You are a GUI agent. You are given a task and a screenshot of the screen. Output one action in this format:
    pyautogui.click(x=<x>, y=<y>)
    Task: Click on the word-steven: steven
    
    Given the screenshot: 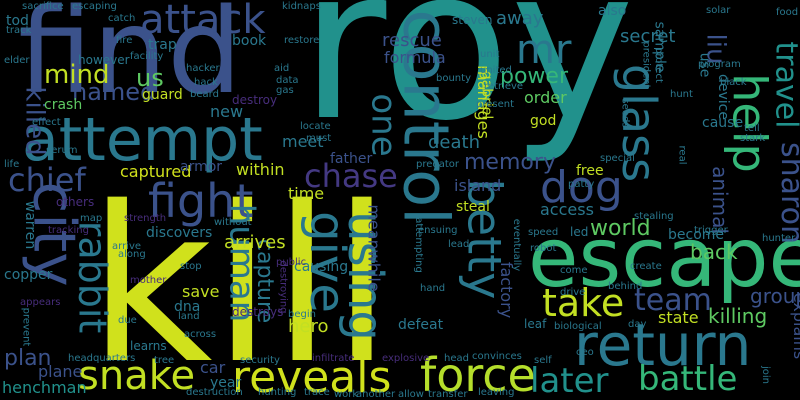 What is the action you would take?
    pyautogui.click(x=472, y=20)
    